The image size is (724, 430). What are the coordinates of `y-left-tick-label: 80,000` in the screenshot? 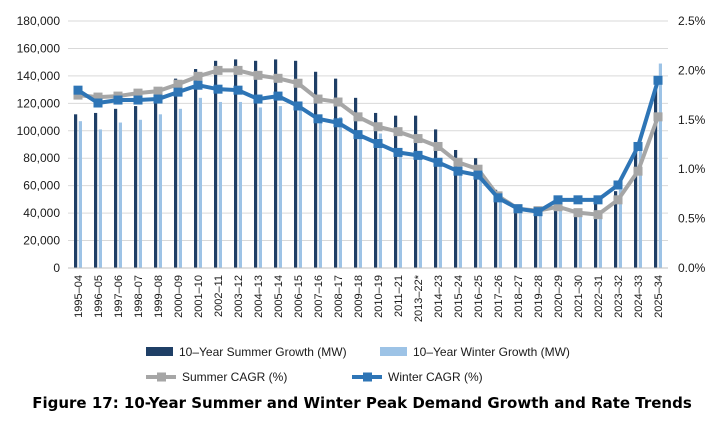 It's located at (41, 158).